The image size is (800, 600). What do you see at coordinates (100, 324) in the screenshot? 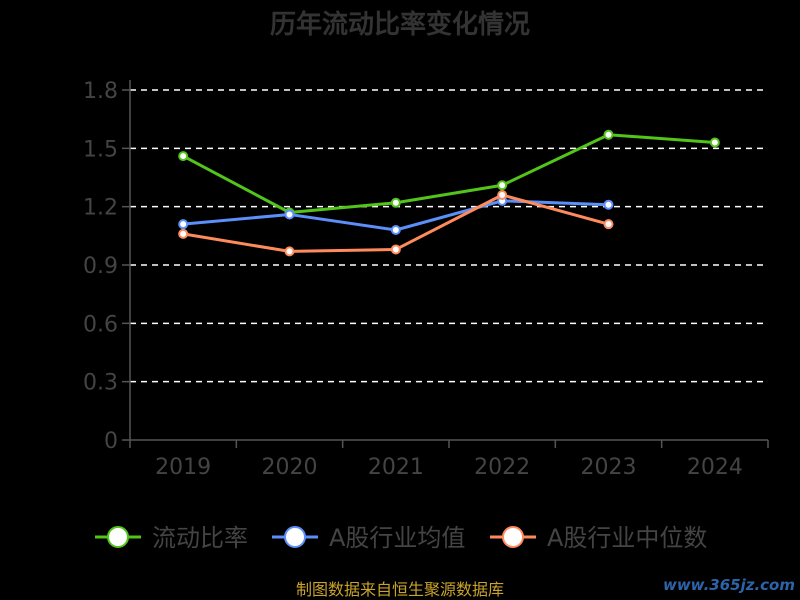
I see `y-tick-label: 0.6` at bounding box center [100, 324].